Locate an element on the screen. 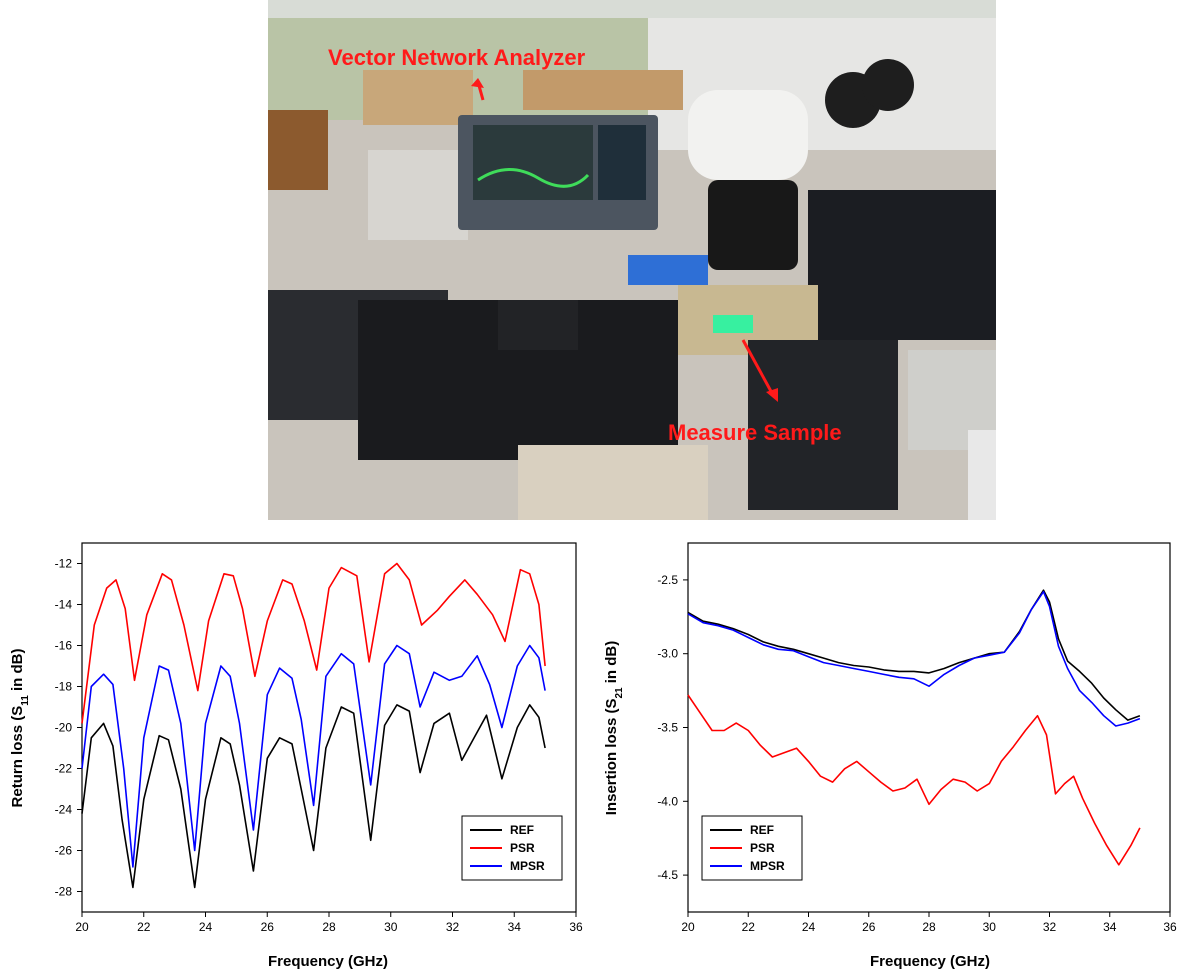 This screenshot has width=1181, height=972. y-tick-label: -24 is located at coordinates (64, 810).